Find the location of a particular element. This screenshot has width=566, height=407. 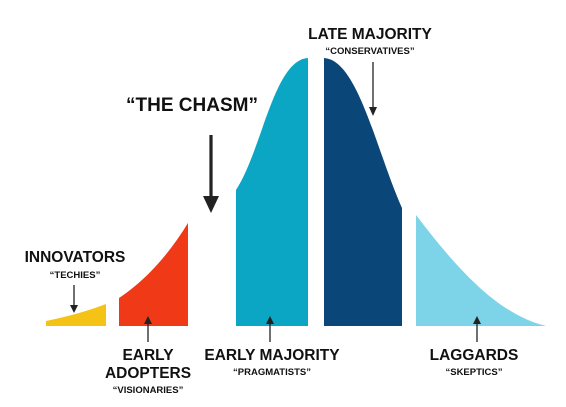

late-majority-pointer-arrow is located at coordinates (373, 89).